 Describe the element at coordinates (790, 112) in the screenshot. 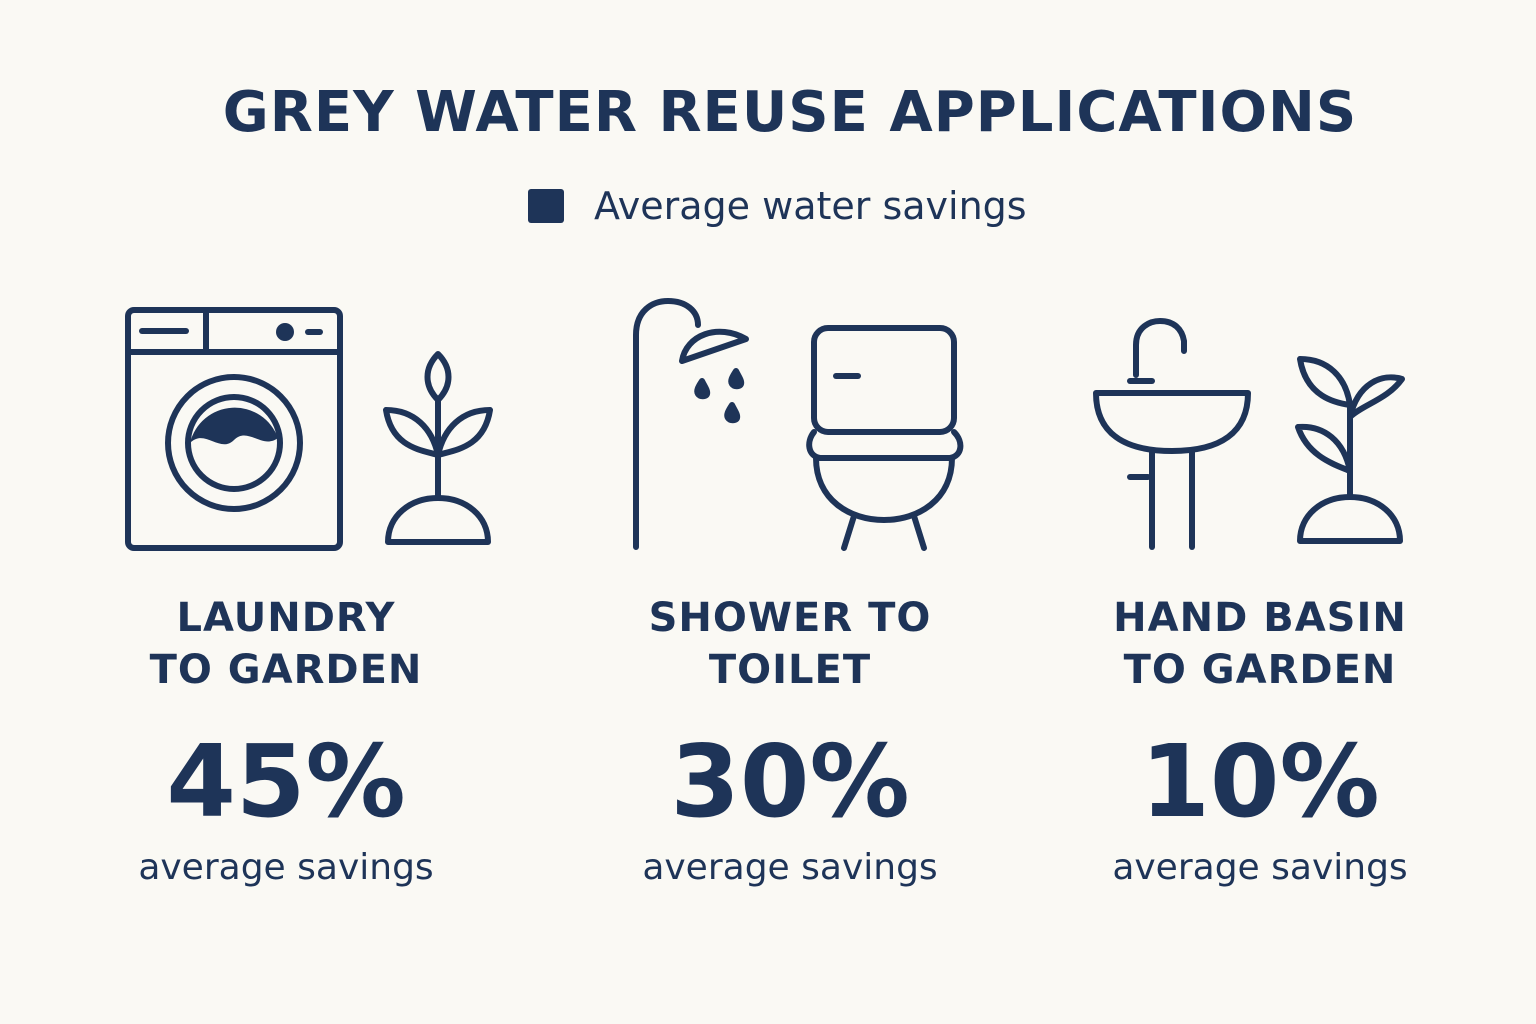

I see `page-title: GREY WATER REUSE APPLICATIONS` at that location.